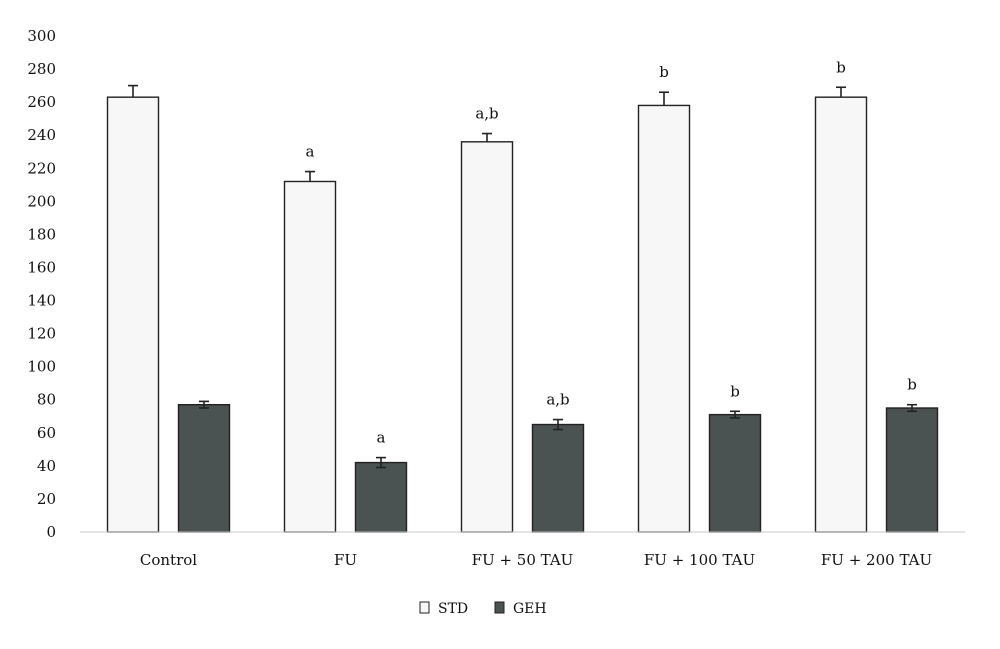 The height and width of the screenshot is (649, 1000). I want to click on y-tick-label: 260, so click(41, 102).